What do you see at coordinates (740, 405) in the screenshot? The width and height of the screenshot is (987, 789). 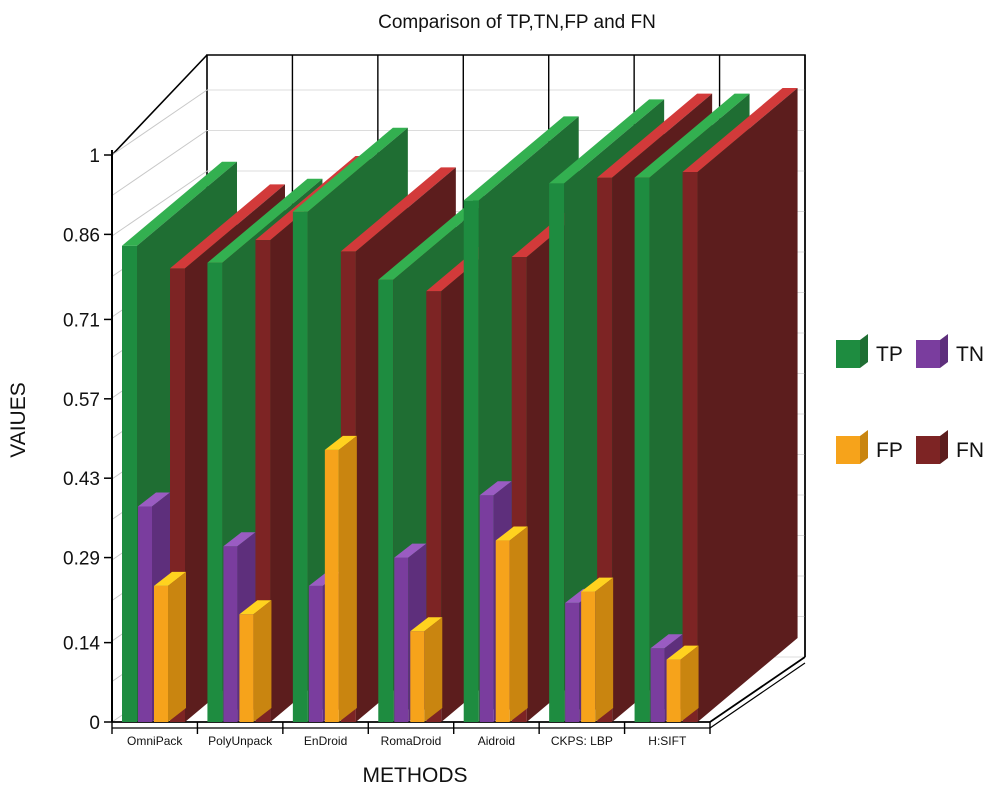 I see `bar-fn-h-sift` at bounding box center [740, 405].